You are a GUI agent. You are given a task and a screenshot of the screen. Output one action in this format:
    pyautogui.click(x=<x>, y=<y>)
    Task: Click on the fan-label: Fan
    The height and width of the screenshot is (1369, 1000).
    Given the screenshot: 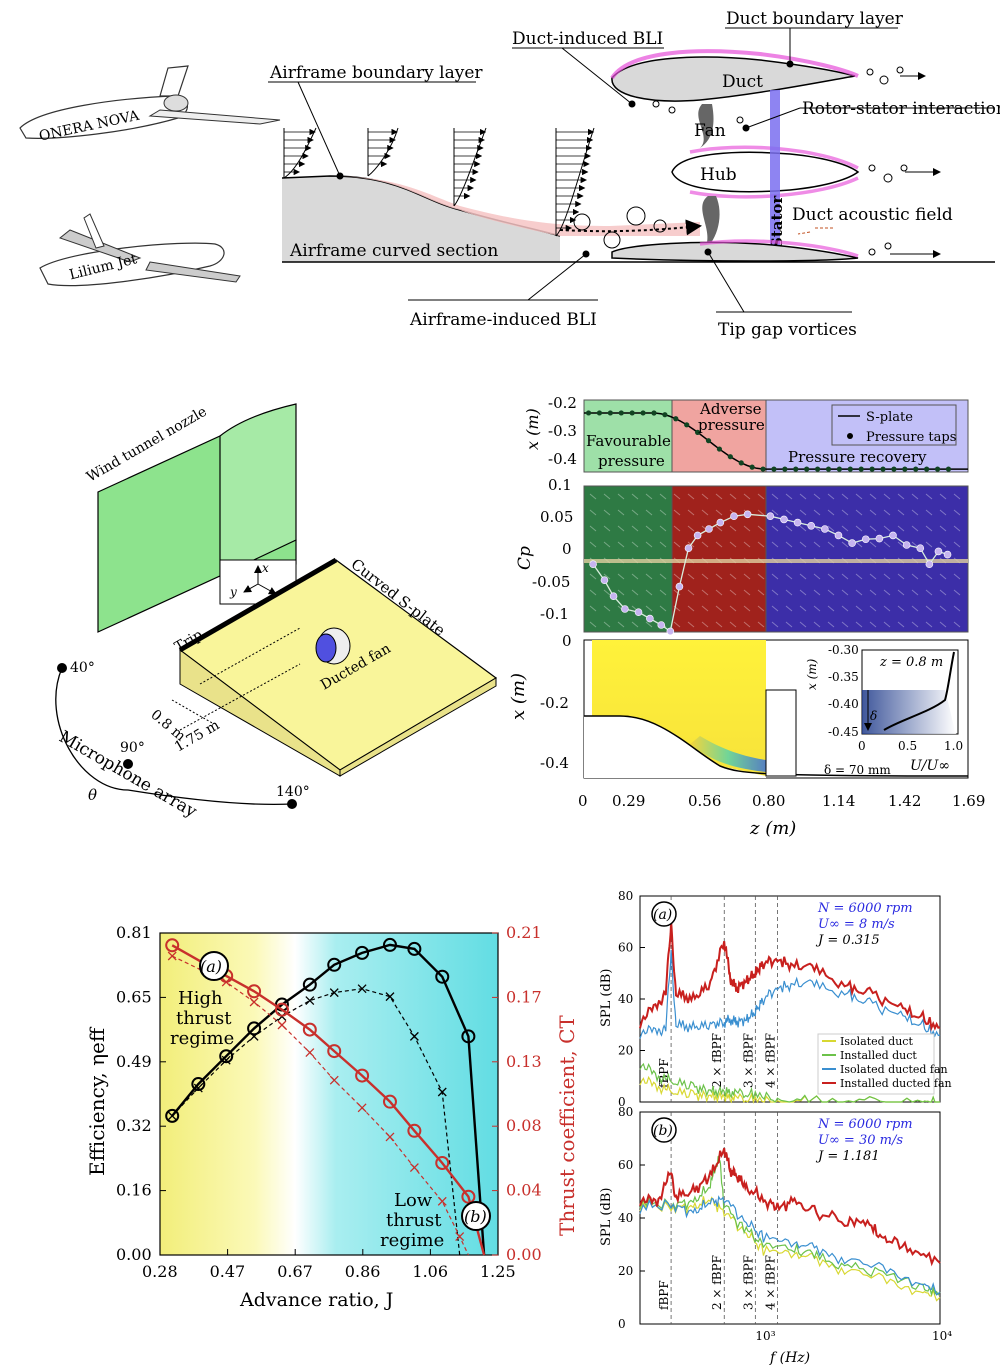 What is the action you would take?
    pyautogui.click(x=710, y=131)
    